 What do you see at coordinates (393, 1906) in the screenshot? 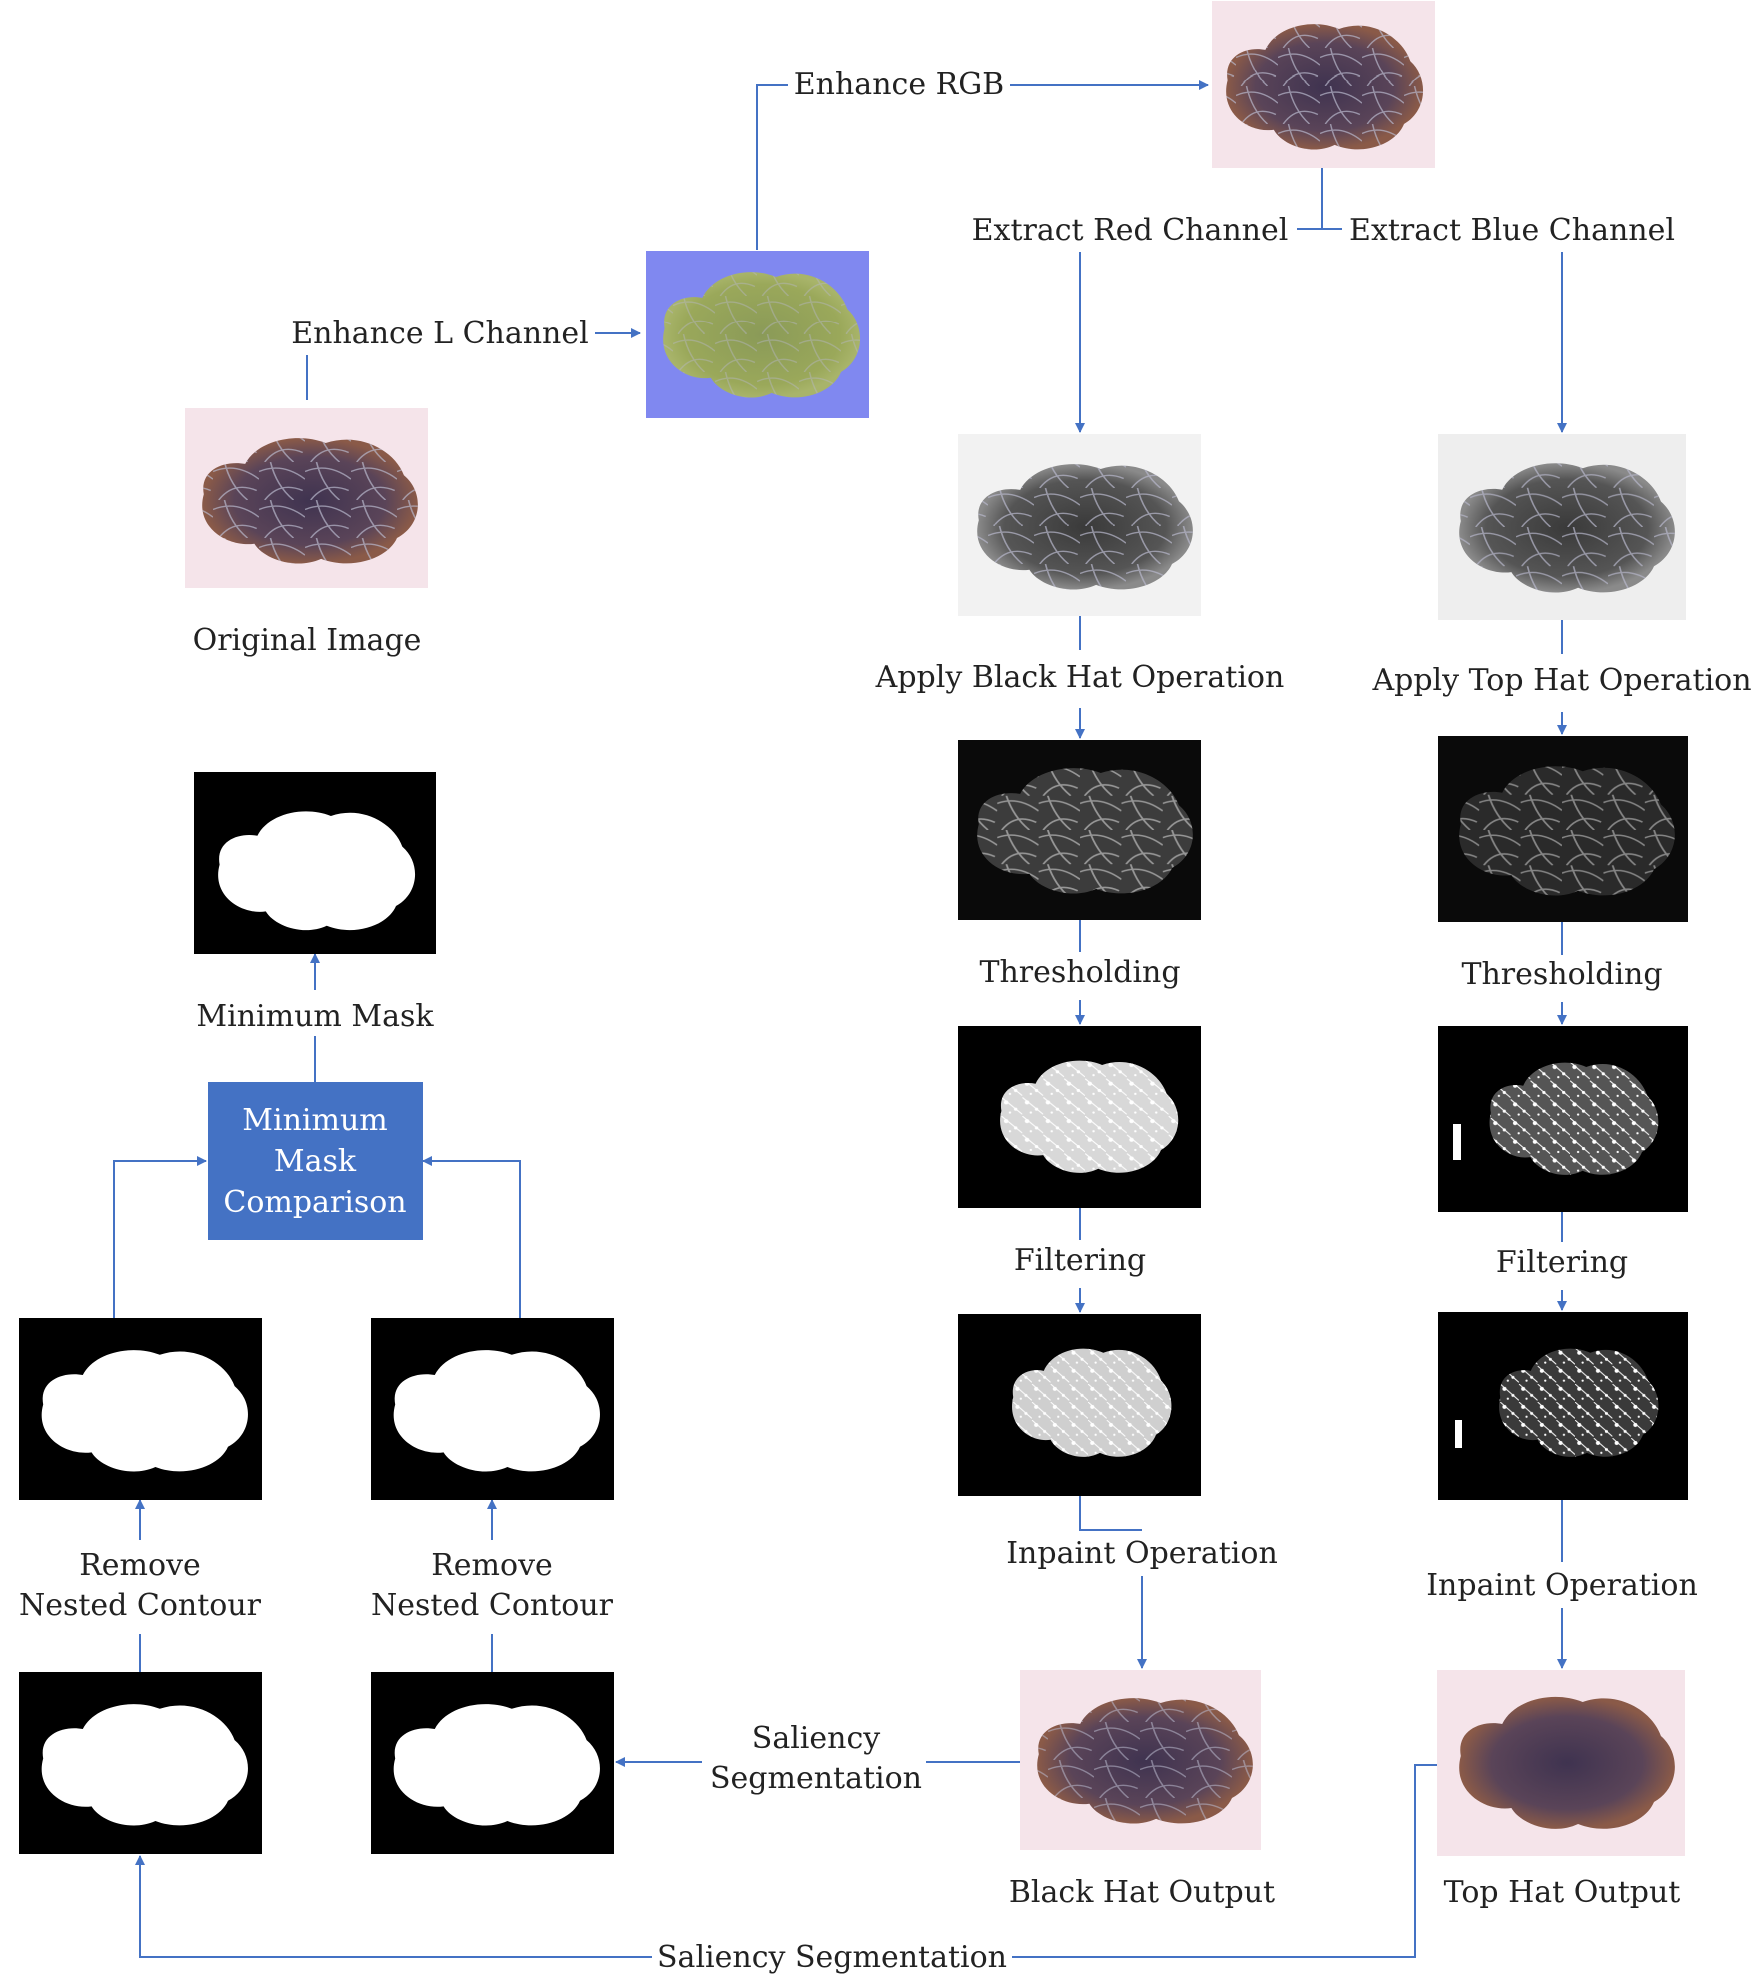
I see `connector-saliency-to-left-mask` at bounding box center [393, 1906].